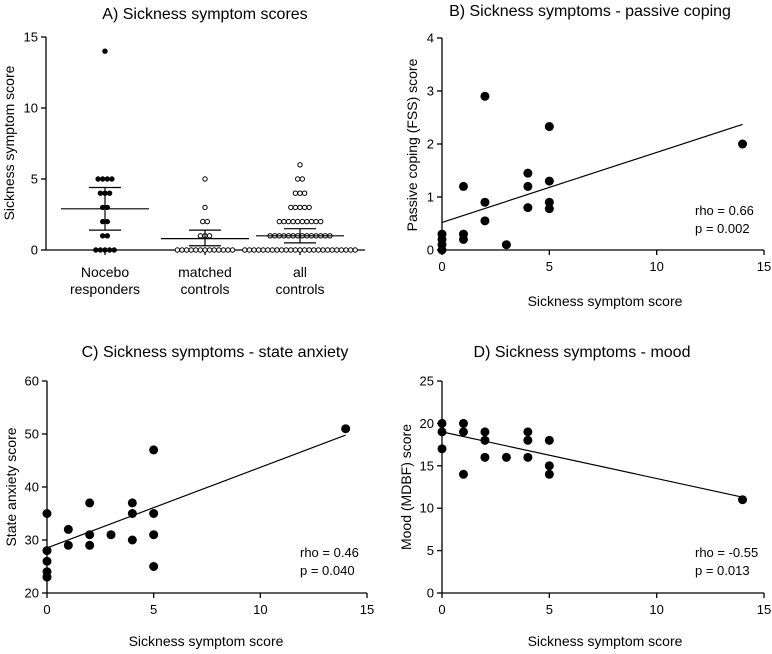 The width and height of the screenshot is (772, 654). What do you see at coordinates (726, 552) in the screenshot?
I see `panel-d-rho-label: rho = -0.55` at bounding box center [726, 552].